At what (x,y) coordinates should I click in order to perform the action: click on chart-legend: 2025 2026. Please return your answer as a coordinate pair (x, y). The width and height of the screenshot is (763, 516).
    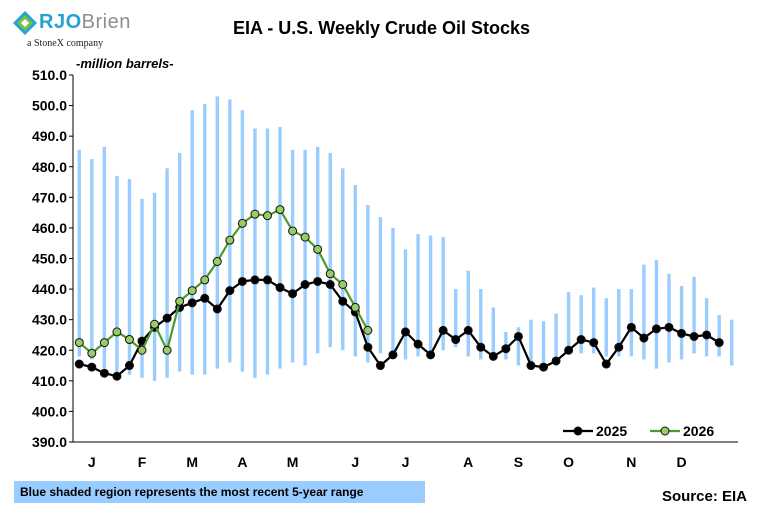
    Looking at the image, I should click on (638, 431).